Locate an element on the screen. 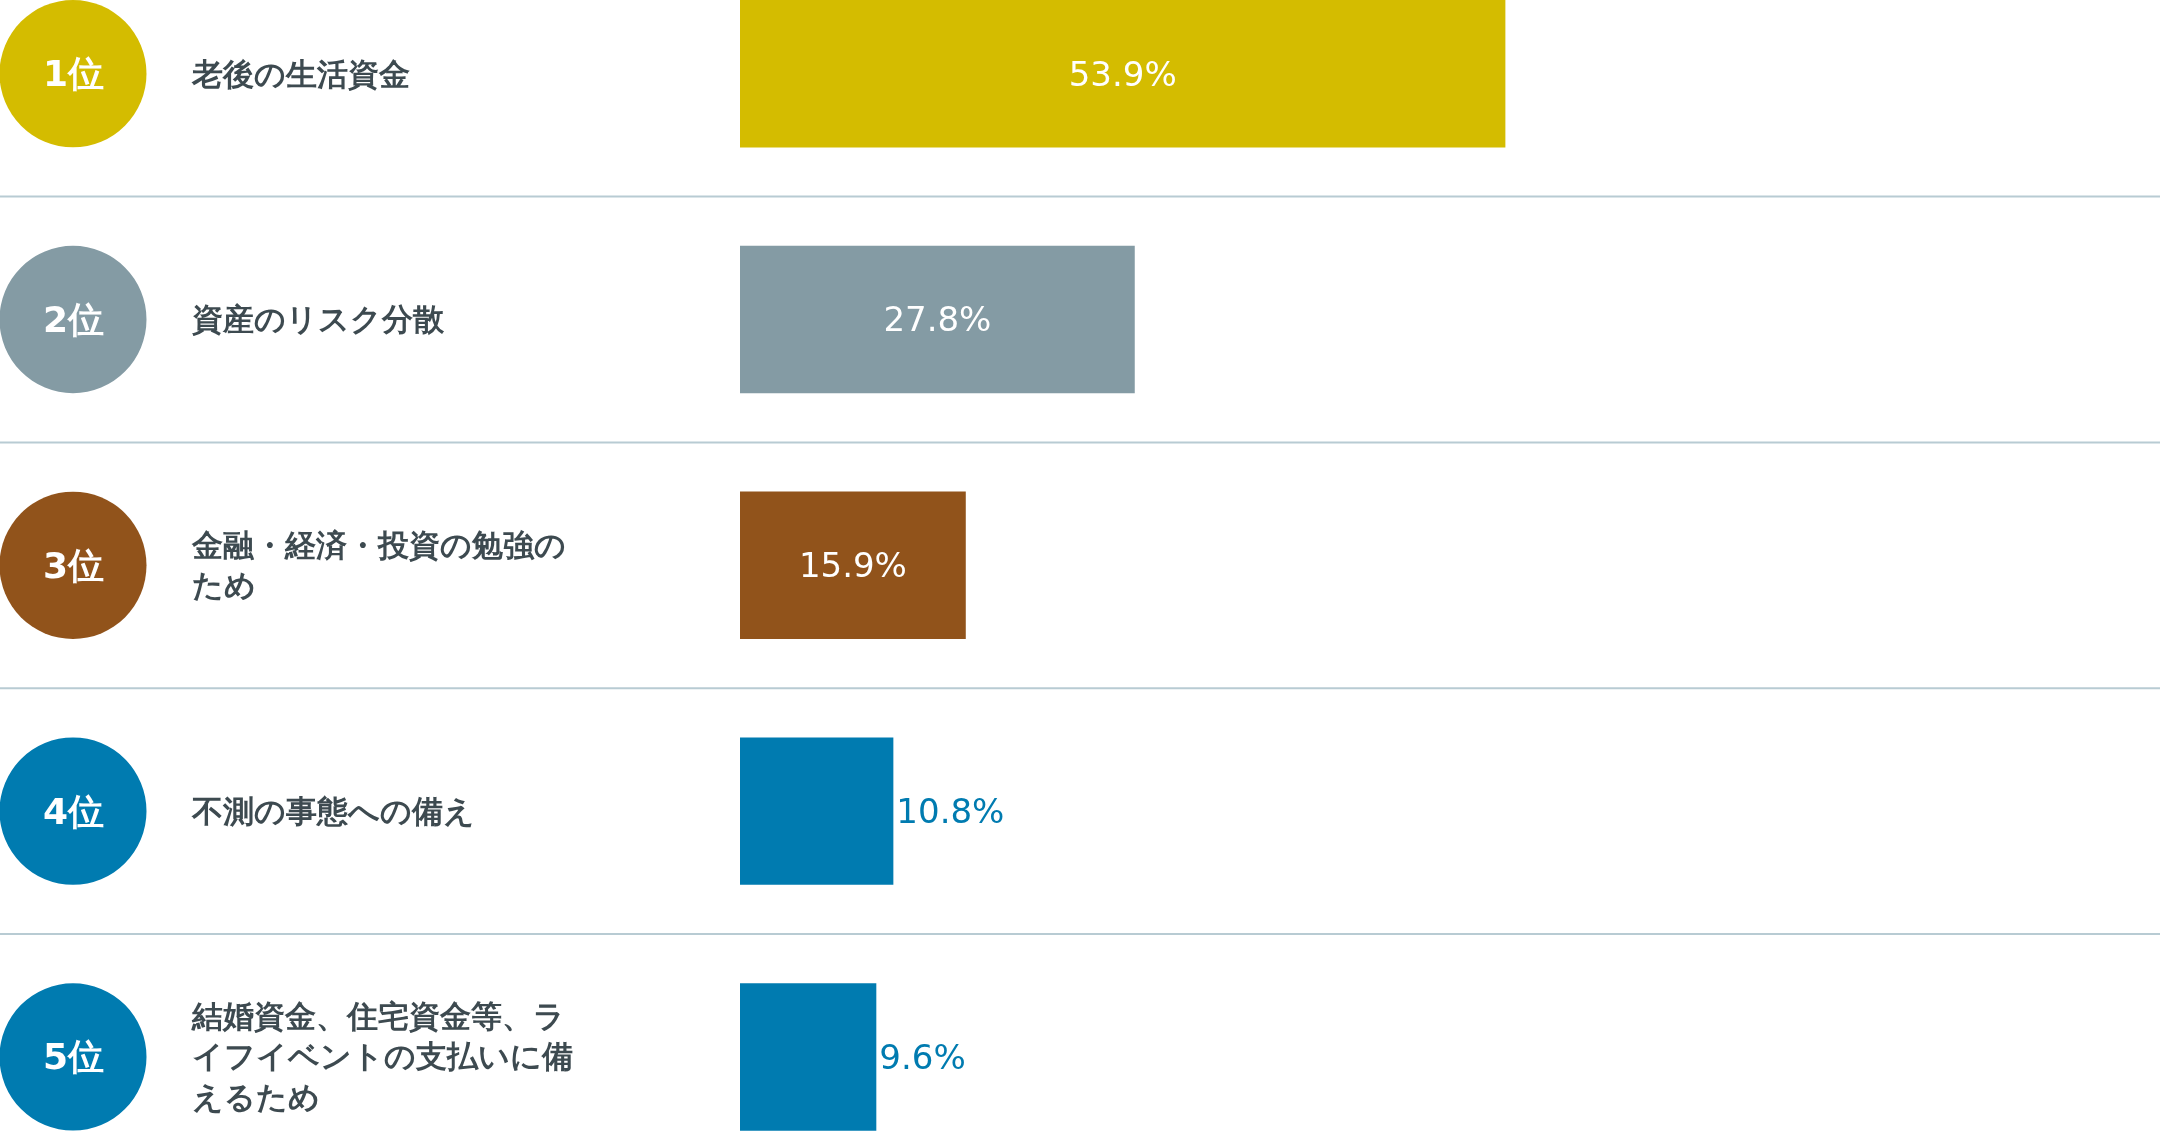 Image resolution: width=2160 pixels, height=1132 pixels. text: 3位 is located at coordinates (74, 565).